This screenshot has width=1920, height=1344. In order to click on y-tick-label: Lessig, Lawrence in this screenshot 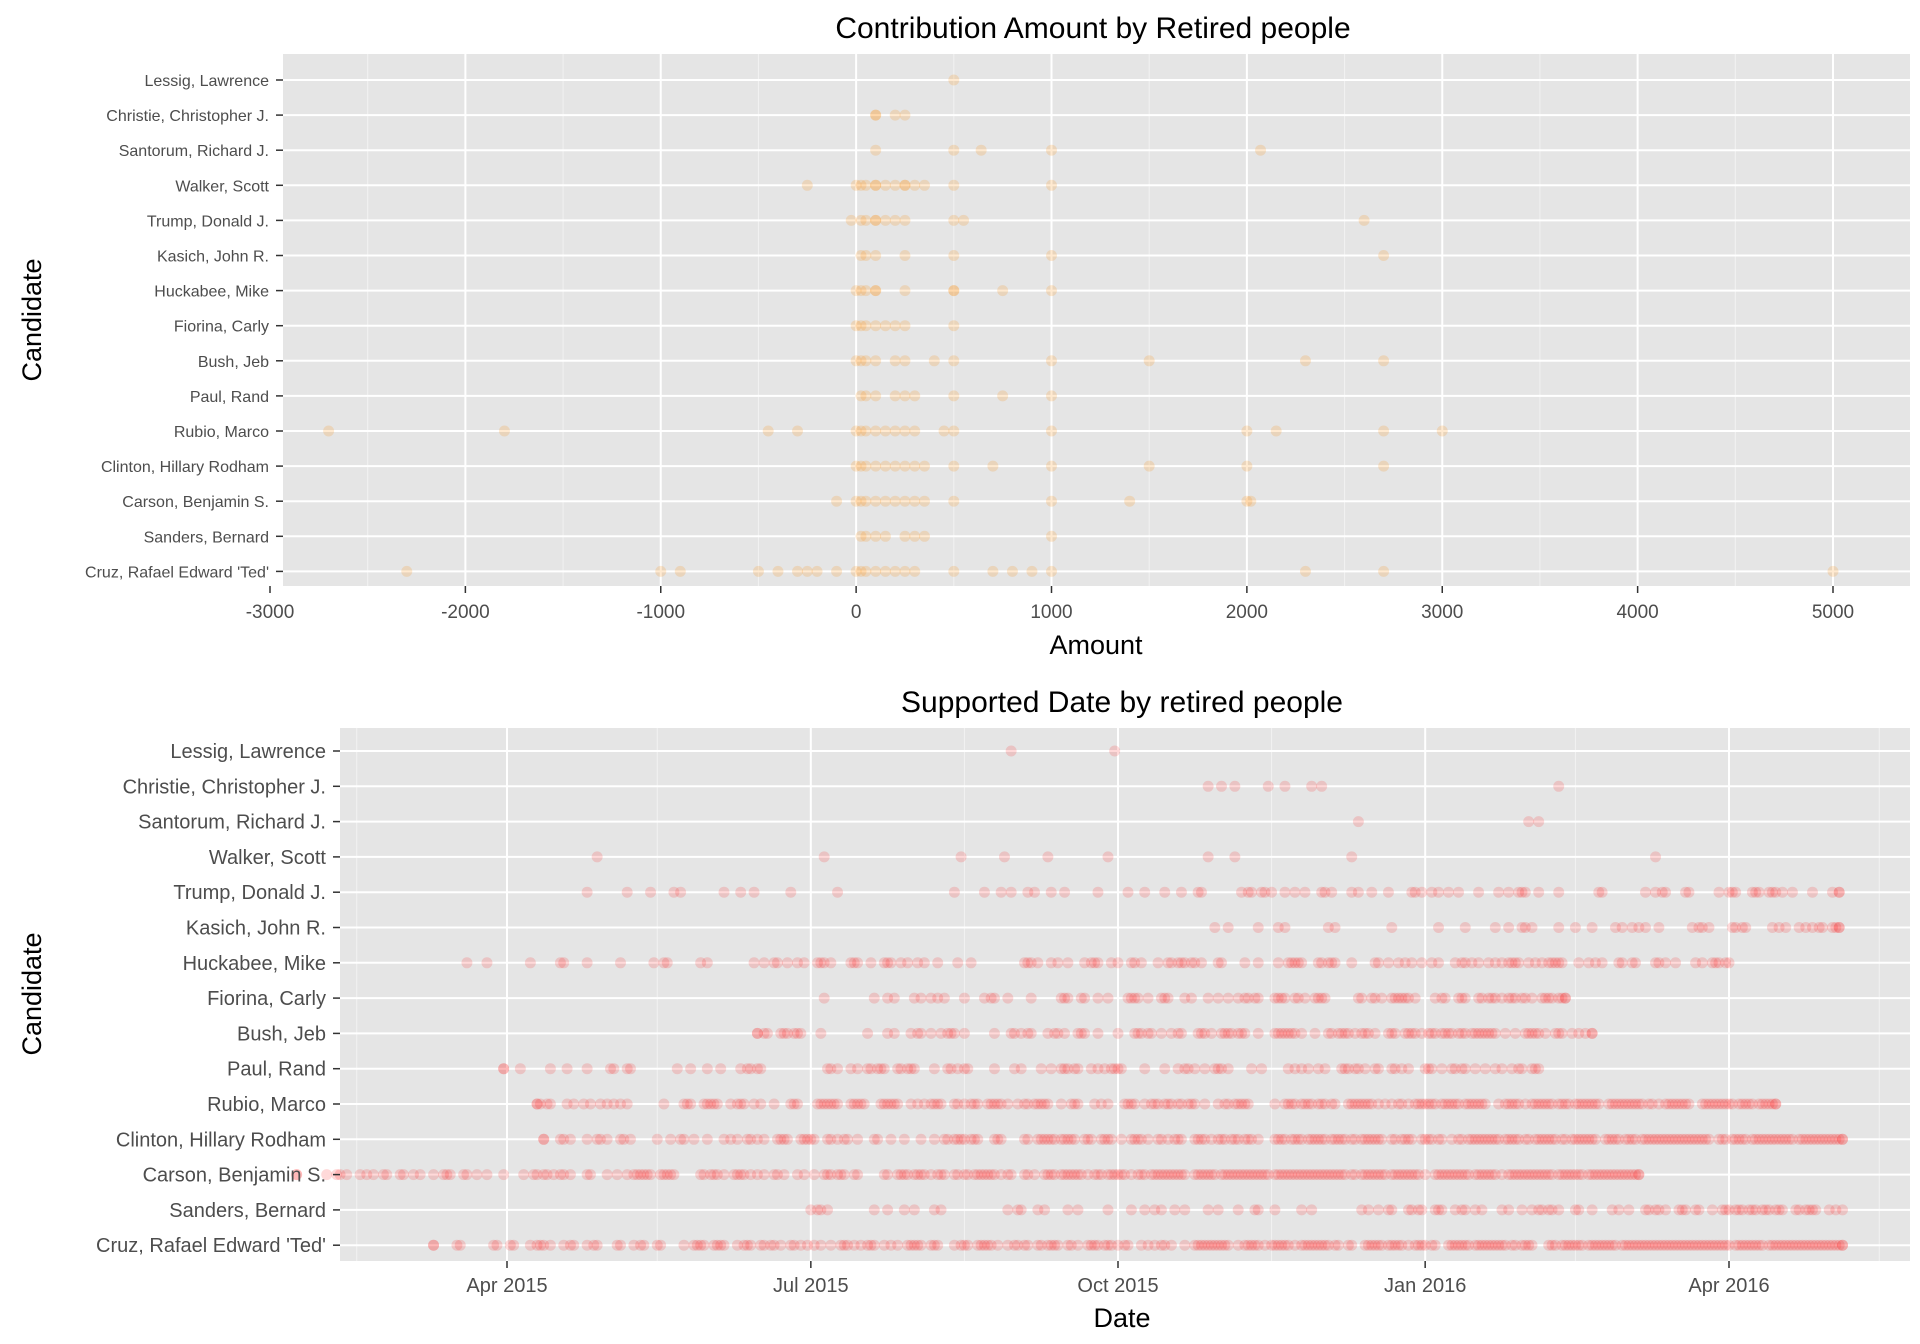, I will do `click(248, 752)`.